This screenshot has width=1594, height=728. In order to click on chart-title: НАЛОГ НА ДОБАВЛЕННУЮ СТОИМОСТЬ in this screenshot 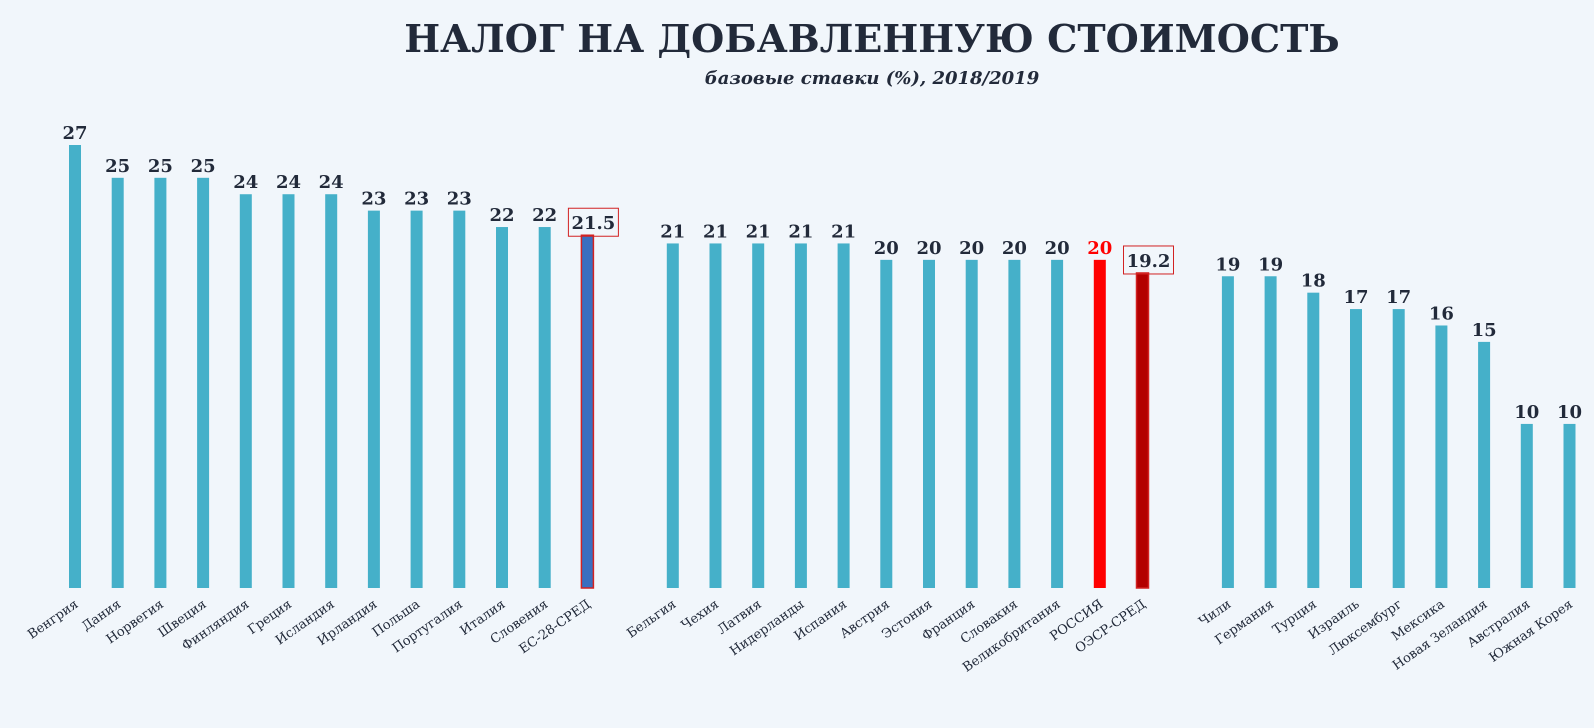, I will do `click(871, 38)`.